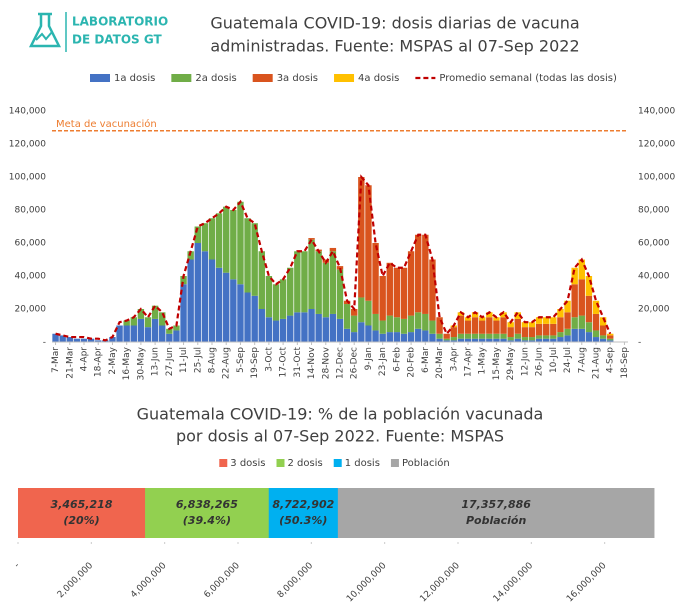 This screenshot has width=680, height=603. What do you see at coordinates (149, 581) in the screenshot?
I see `x-tick-label: 4,000,000` at bounding box center [149, 581].